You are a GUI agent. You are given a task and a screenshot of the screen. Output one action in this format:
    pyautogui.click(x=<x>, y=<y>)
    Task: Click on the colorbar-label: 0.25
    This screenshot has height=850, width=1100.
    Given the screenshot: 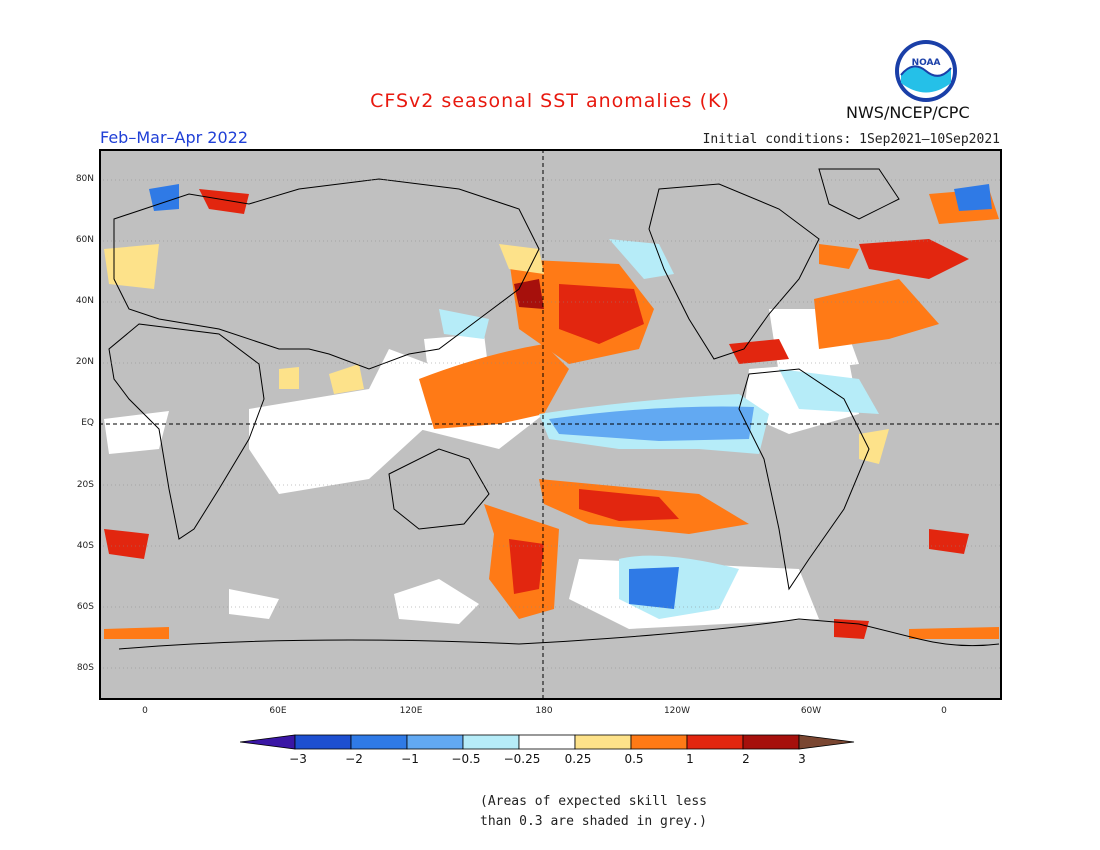 What is the action you would take?
    pyautogui.click(x=578, y=759)
    